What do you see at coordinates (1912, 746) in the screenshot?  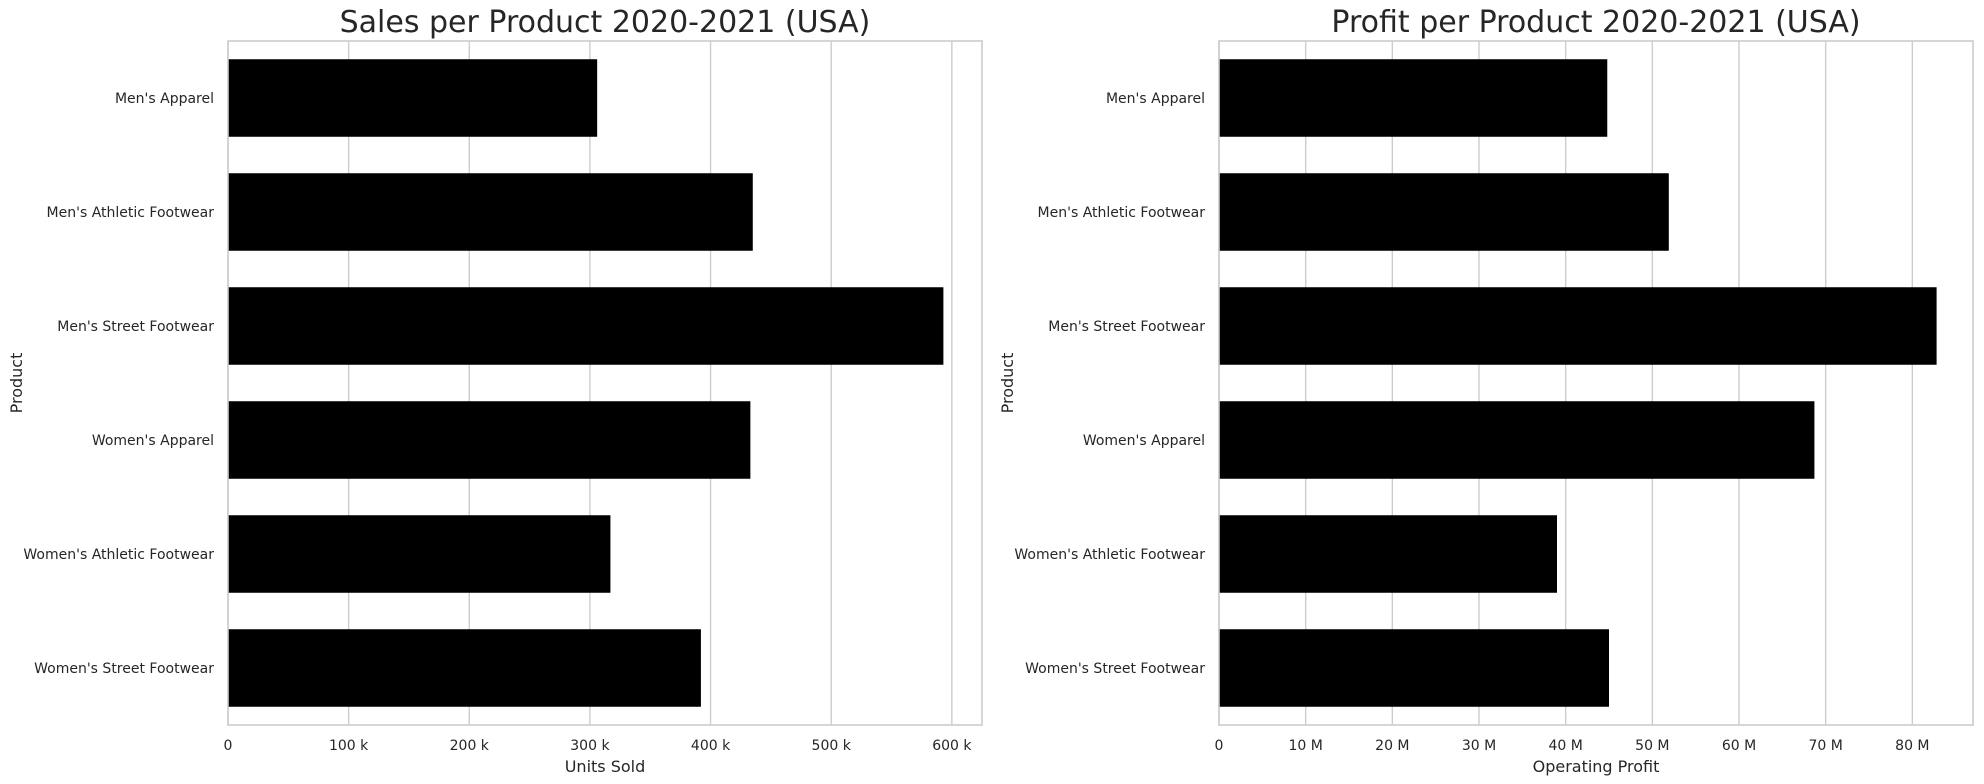 I see `x-tick-label: 80 M` at bounding box center [1912, 746].